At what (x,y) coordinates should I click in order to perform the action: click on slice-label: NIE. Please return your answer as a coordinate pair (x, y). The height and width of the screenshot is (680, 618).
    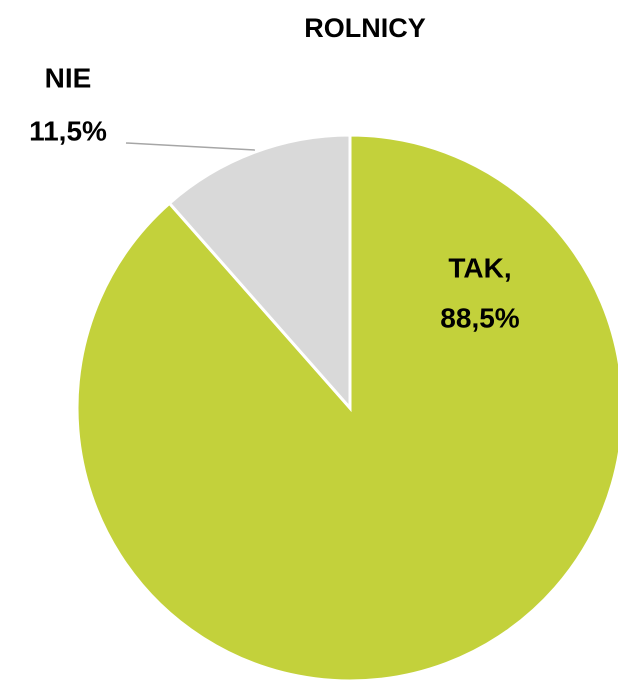
    Looking at the image, I should click on (68, 77).